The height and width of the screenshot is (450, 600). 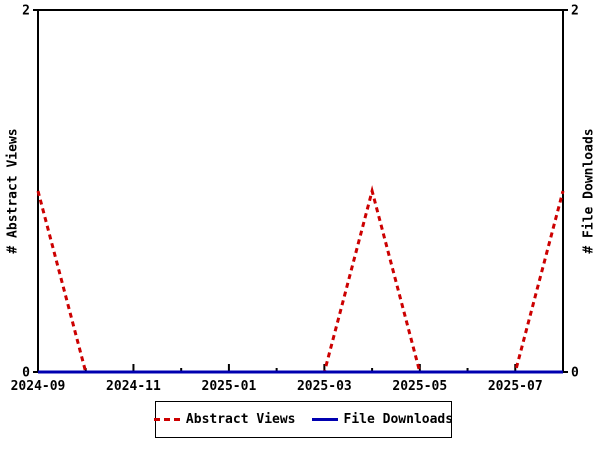 What do you see at coordinates (13, 191) in the screenshot?
I see `y-axis-label-left: # Abstract Views` at bounding box center [13, 191].